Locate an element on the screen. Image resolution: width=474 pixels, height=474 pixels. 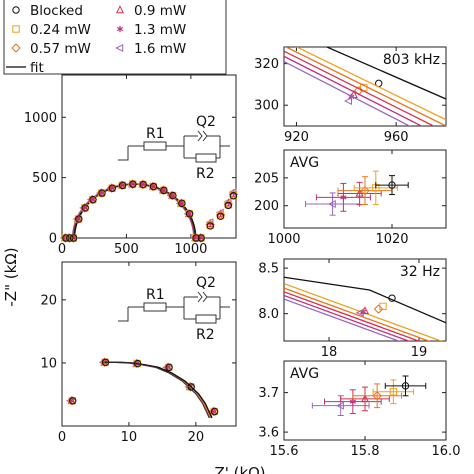
panel-E: 18 19 8.0 8.5 32 Hz is located at coordinates (352, 309).